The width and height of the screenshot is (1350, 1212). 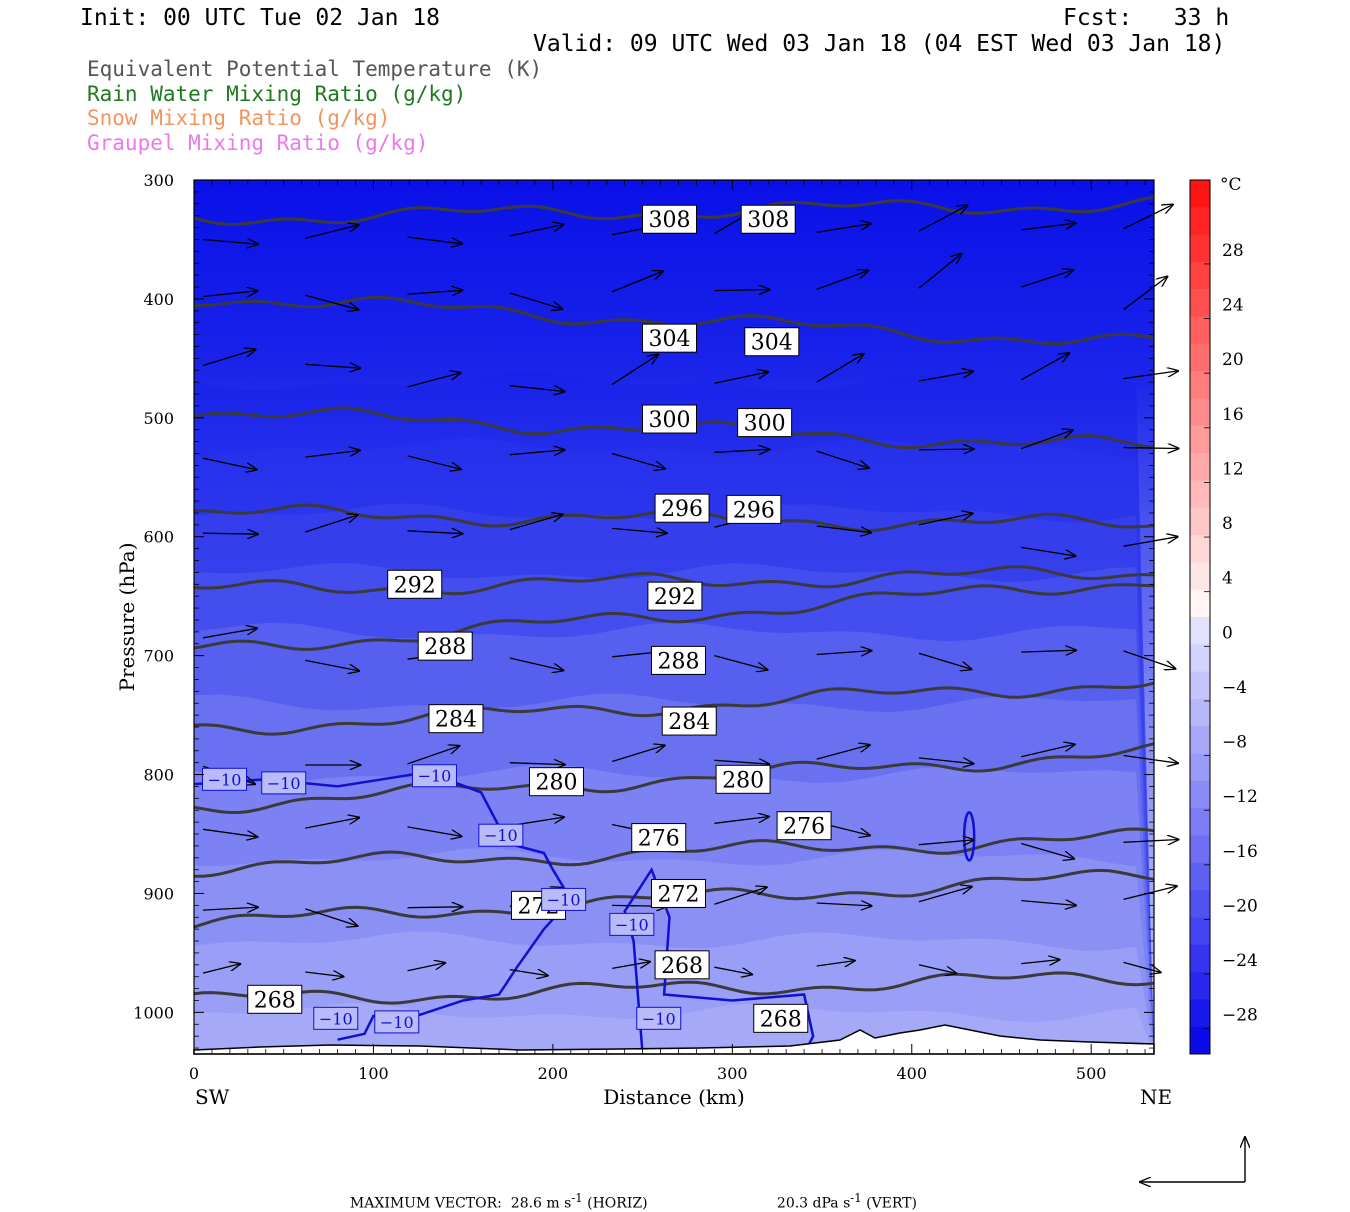 I want to click on thetae-label: 296, so click(x=754, y=509).